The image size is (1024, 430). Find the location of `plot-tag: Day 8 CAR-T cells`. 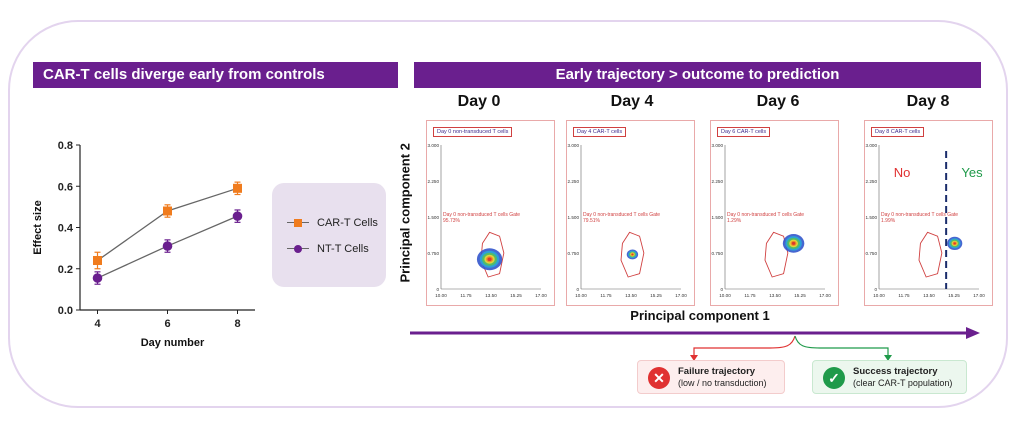

plot-tag: Day 8 CAR-T cells is located at coordinates (898, 132).